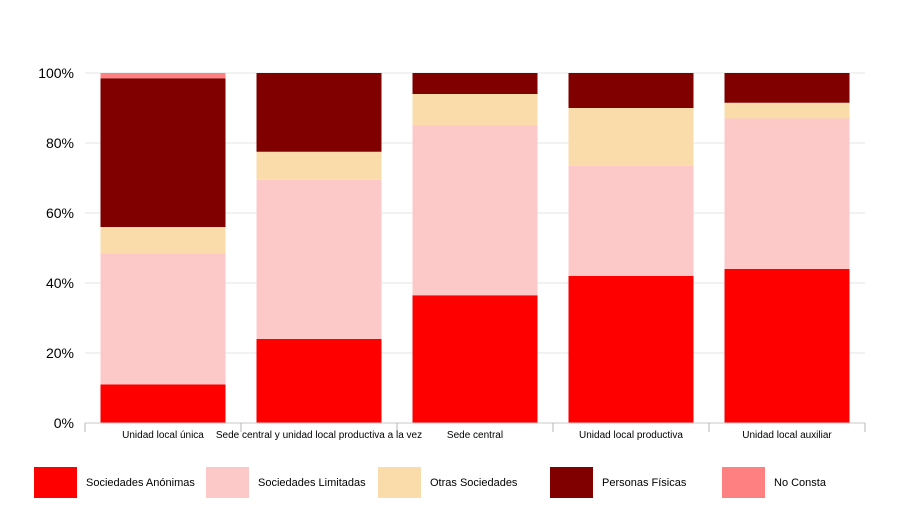  Describe the element at coordinates (56, 73) in the screenshot. I see `y-tick-label: 100%` at that location.